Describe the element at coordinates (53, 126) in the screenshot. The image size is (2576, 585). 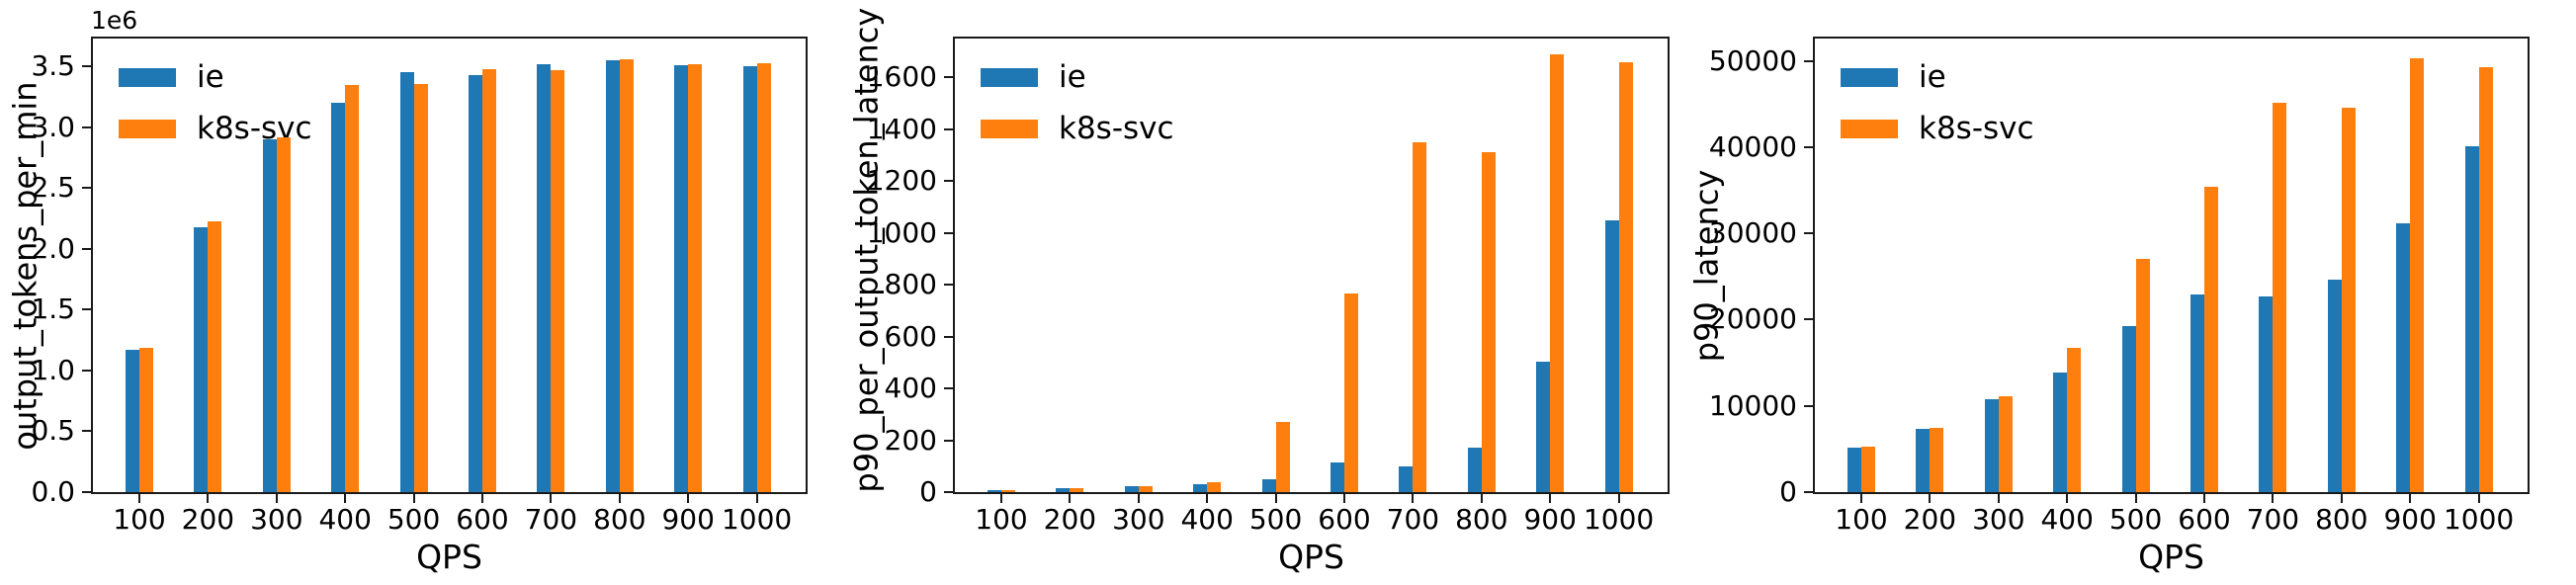
I see `y-tick-label: 3.0` at that location.